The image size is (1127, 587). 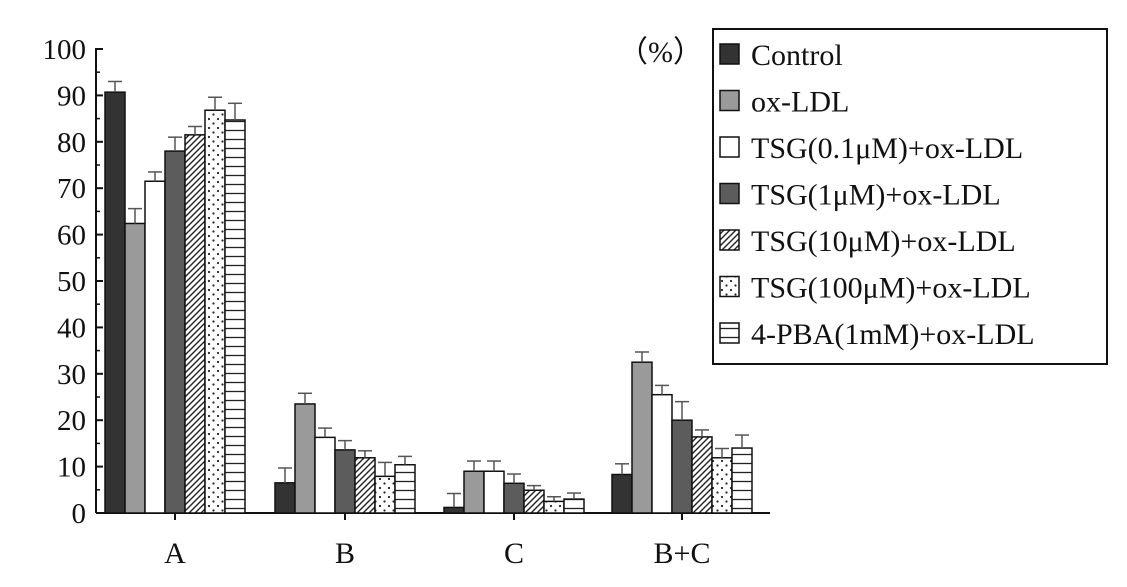 I want to click on y-tick-label: 60, so click(x=71, y=236).